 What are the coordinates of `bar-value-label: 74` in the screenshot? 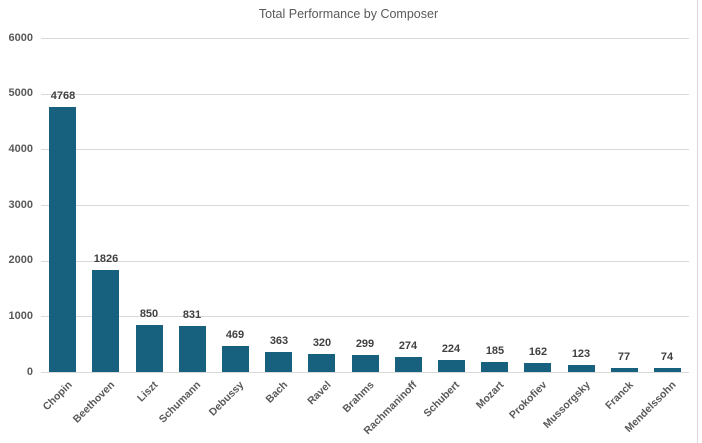 It's located at (667, 357).